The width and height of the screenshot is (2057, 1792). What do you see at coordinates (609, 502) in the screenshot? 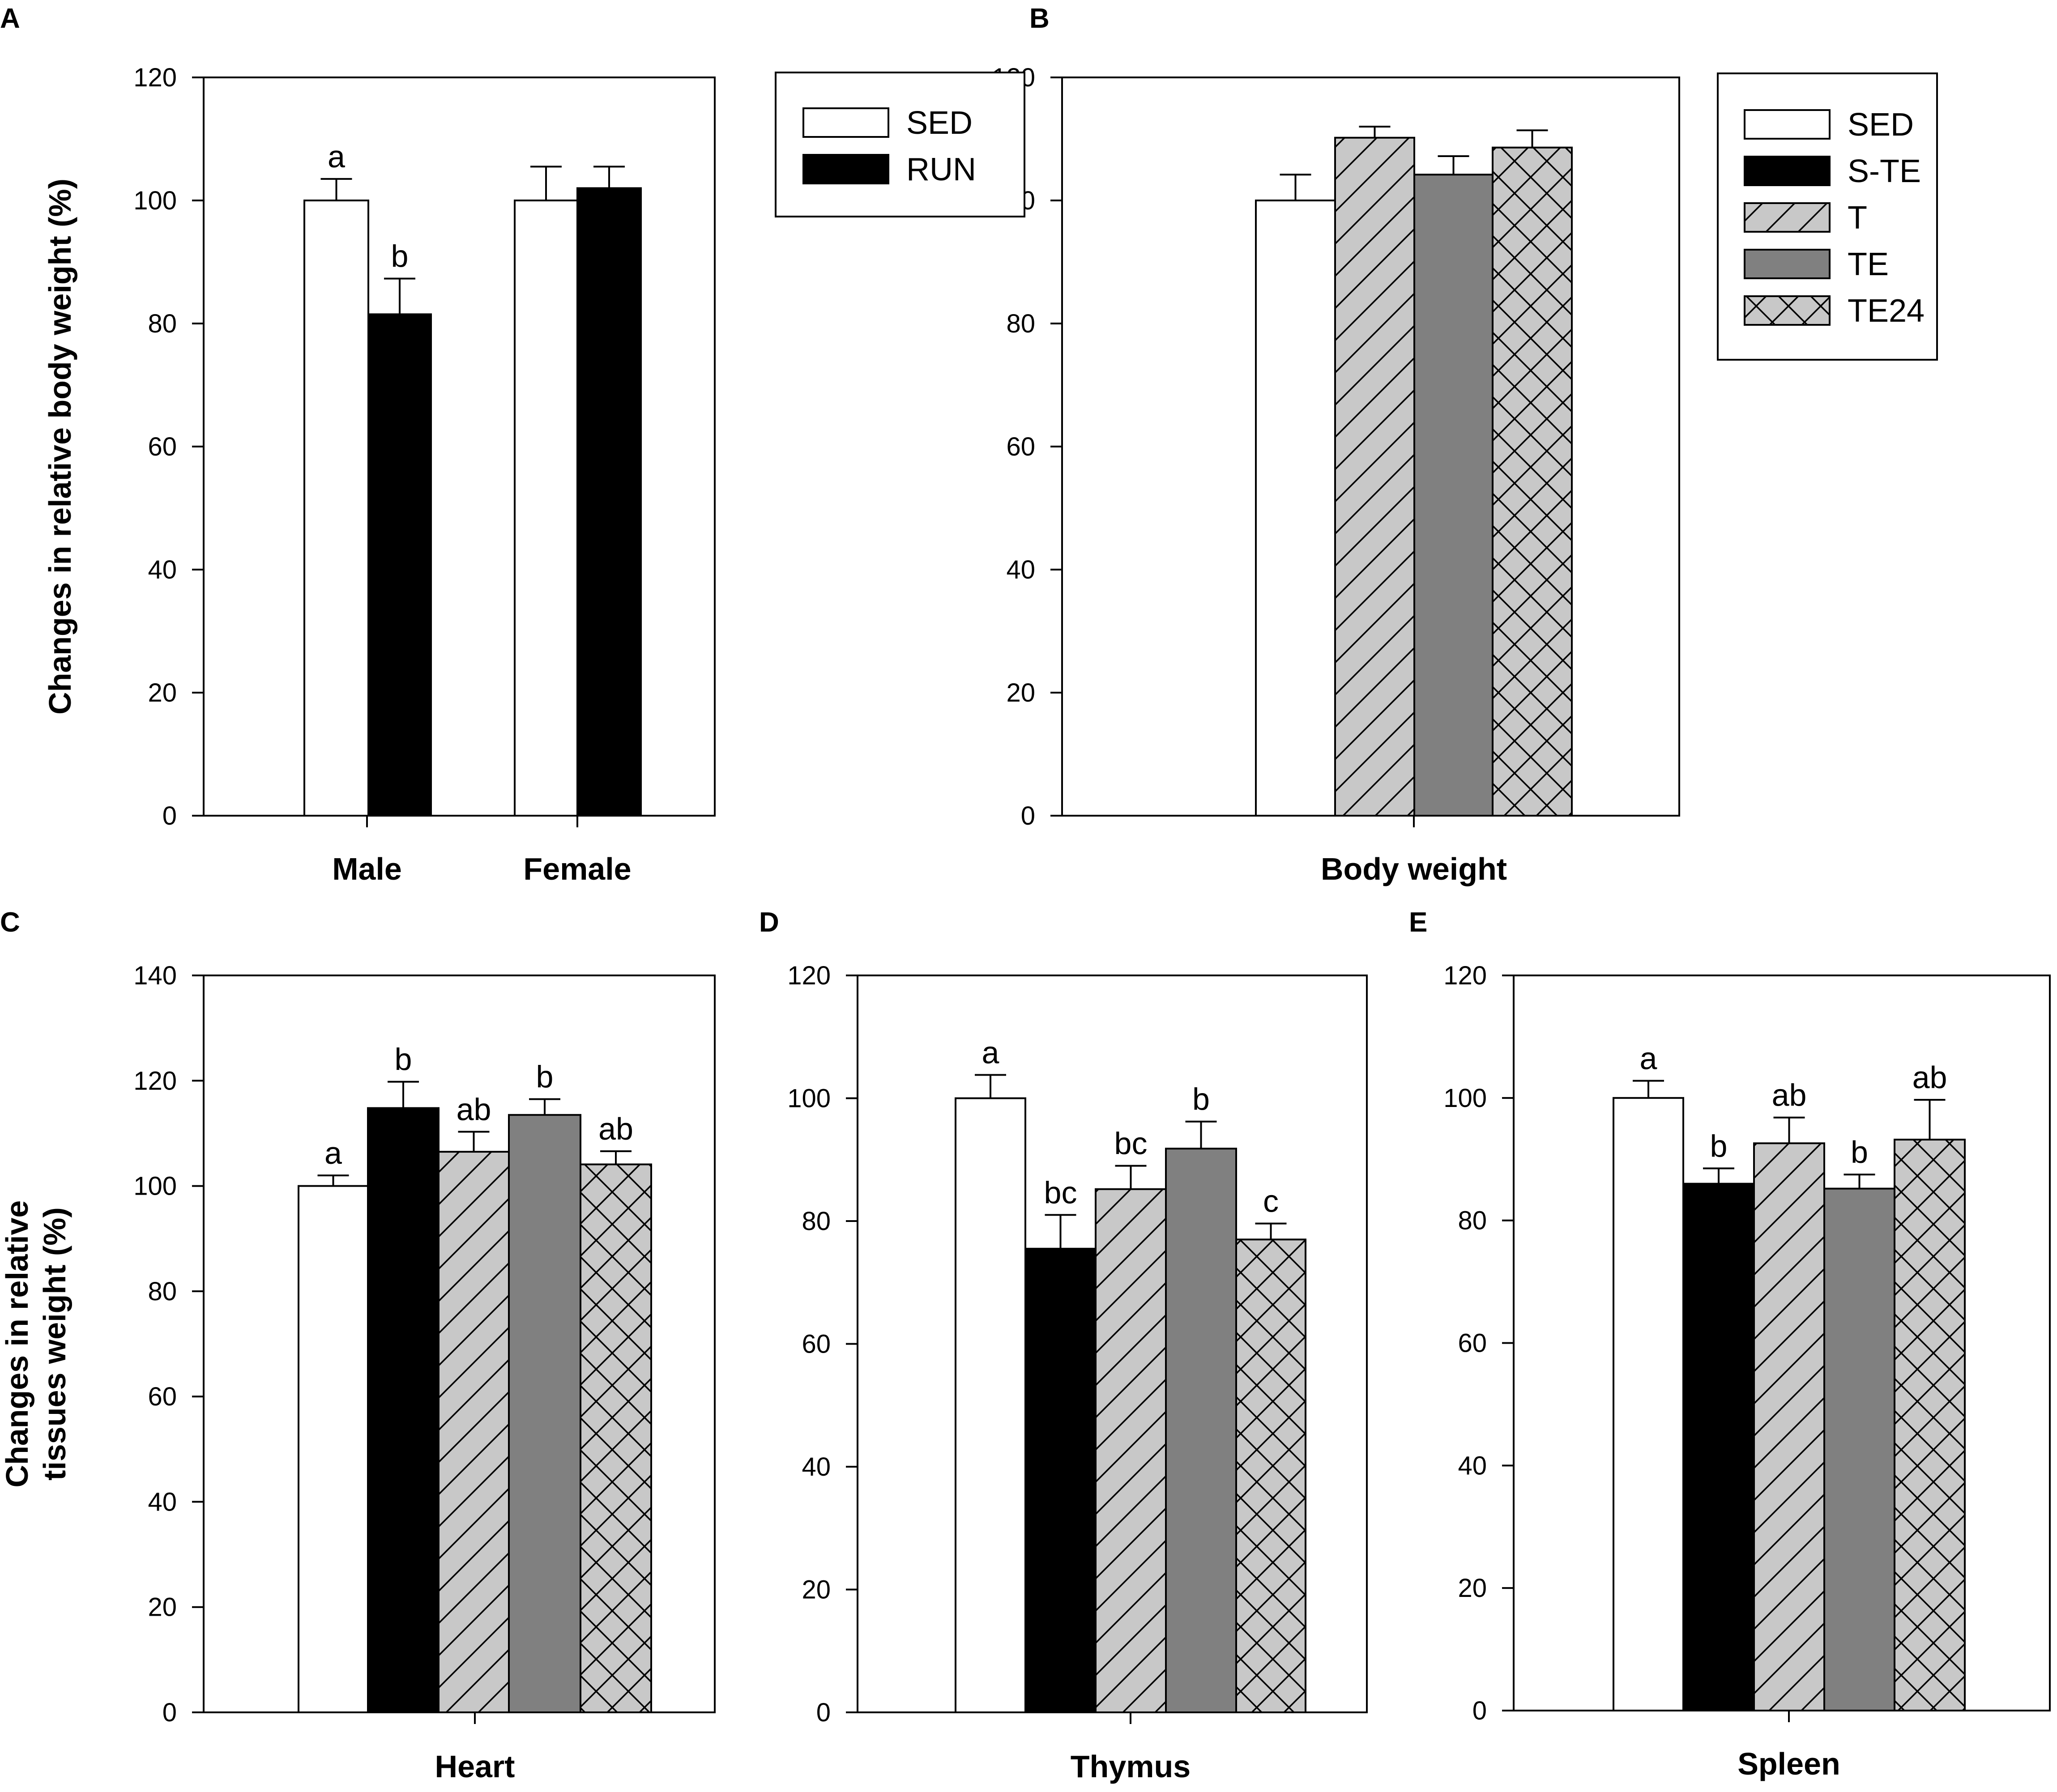
I see `bar-run` at bounding box center [609, 502].